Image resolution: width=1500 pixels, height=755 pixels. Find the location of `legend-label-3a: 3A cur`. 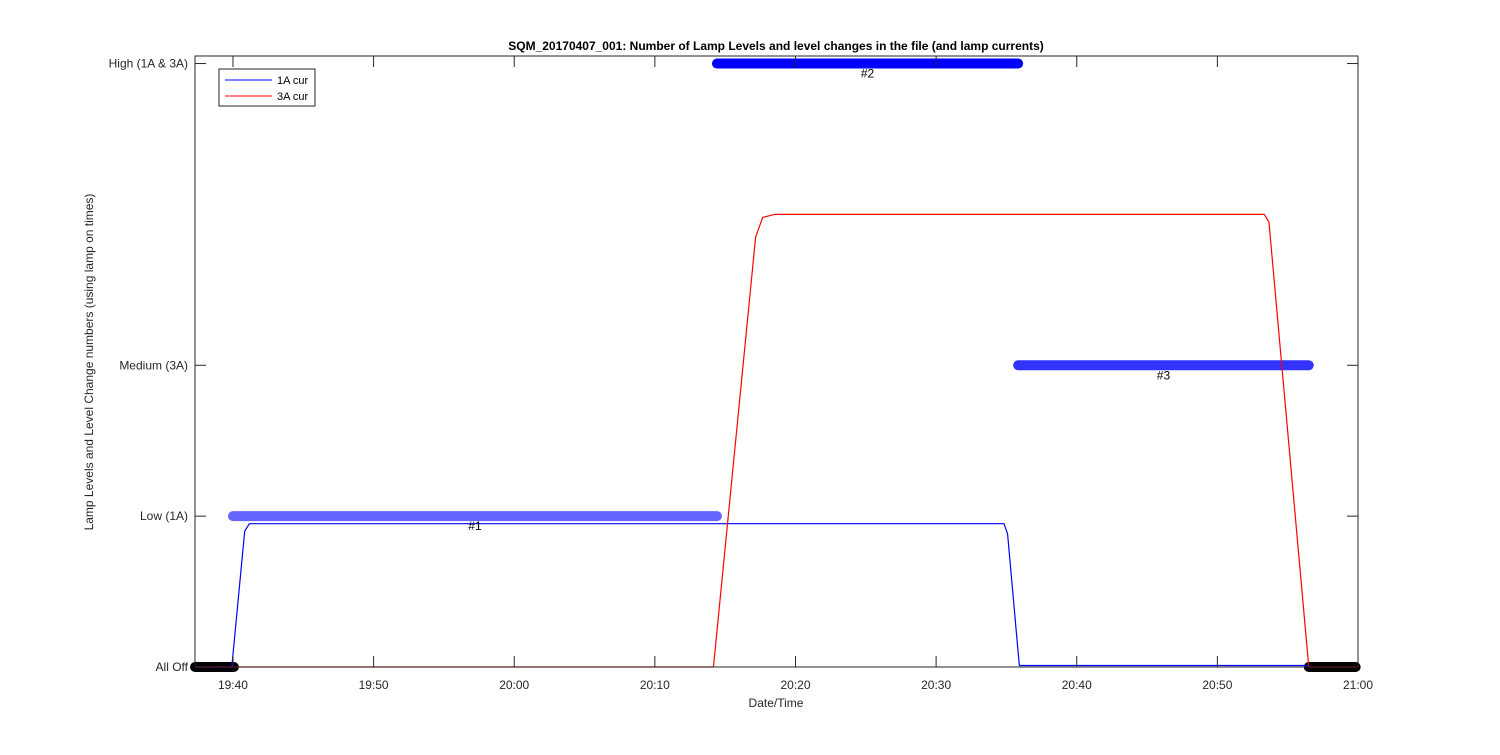

legend-label-3a: 3A cur is located at coordinates (293, 97).